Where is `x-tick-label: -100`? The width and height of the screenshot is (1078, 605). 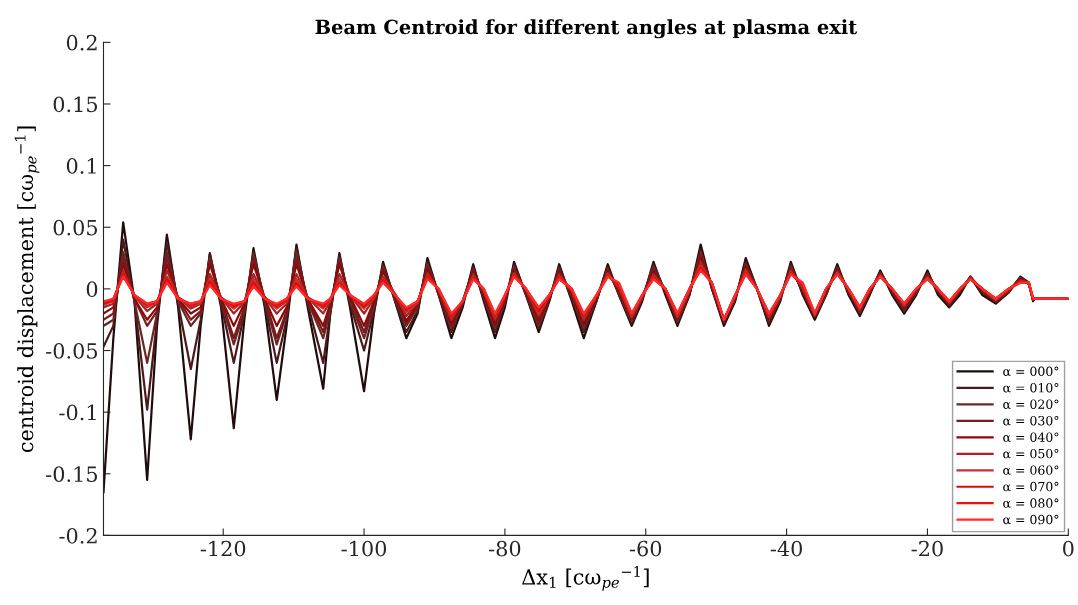 x-tick-label: -100 is located at coordinates (364, 548).